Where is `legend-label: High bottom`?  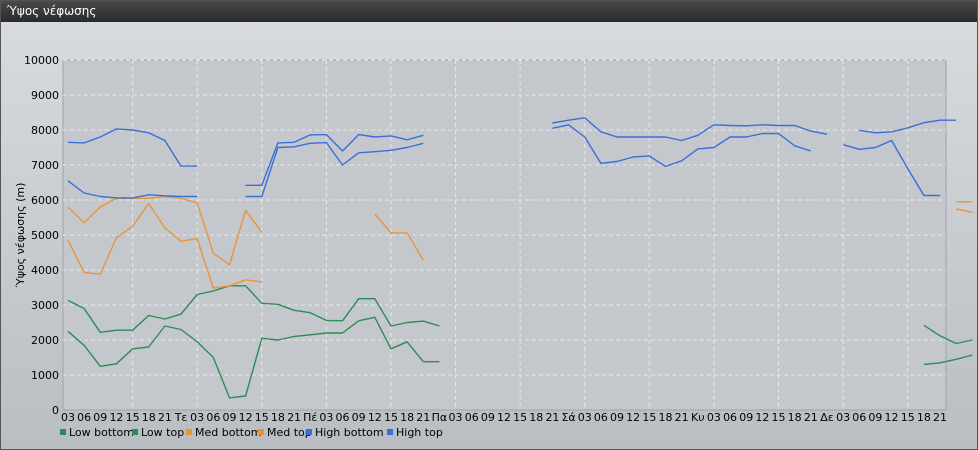 legend-label: High bottom is located at coordinates (349, 432).